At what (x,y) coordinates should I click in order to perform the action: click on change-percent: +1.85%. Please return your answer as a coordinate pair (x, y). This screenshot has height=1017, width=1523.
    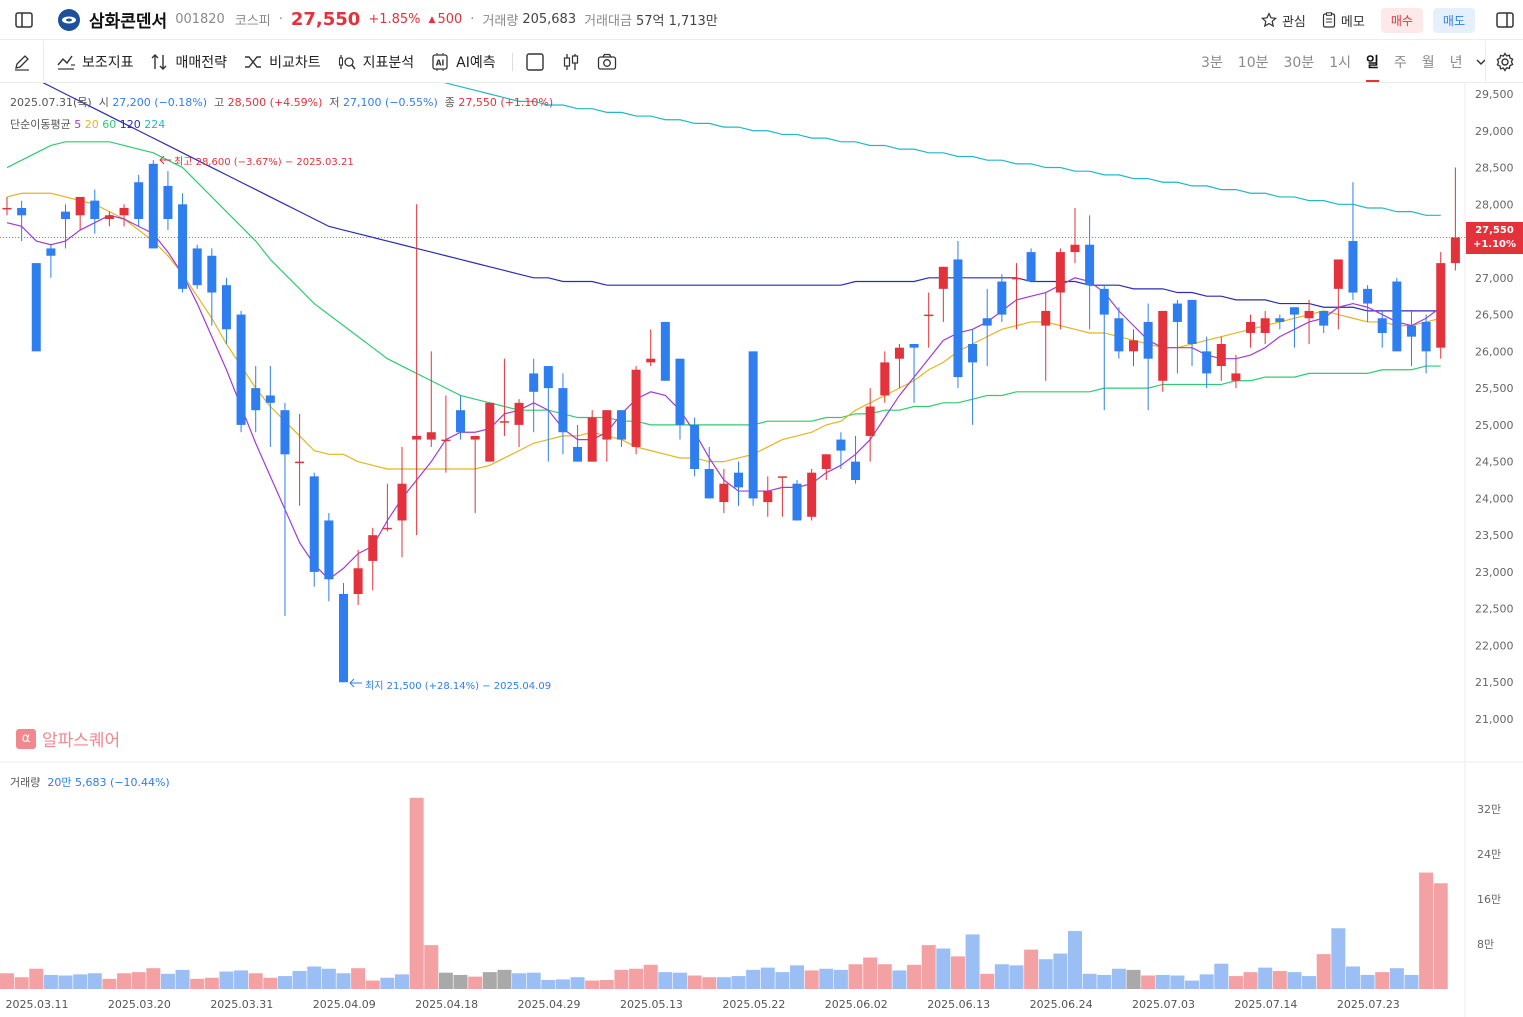
    Looking at the image, I should click on (394, 19).